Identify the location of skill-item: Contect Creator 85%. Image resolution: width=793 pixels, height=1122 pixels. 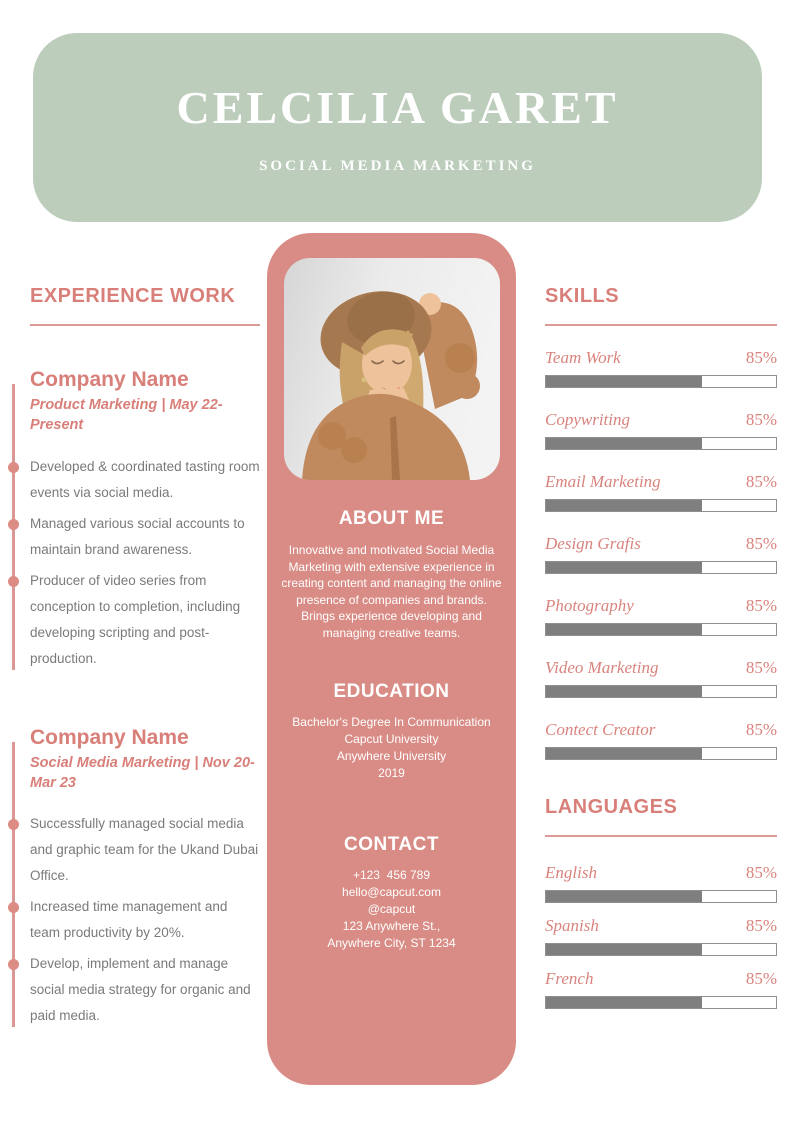
(661, 740).